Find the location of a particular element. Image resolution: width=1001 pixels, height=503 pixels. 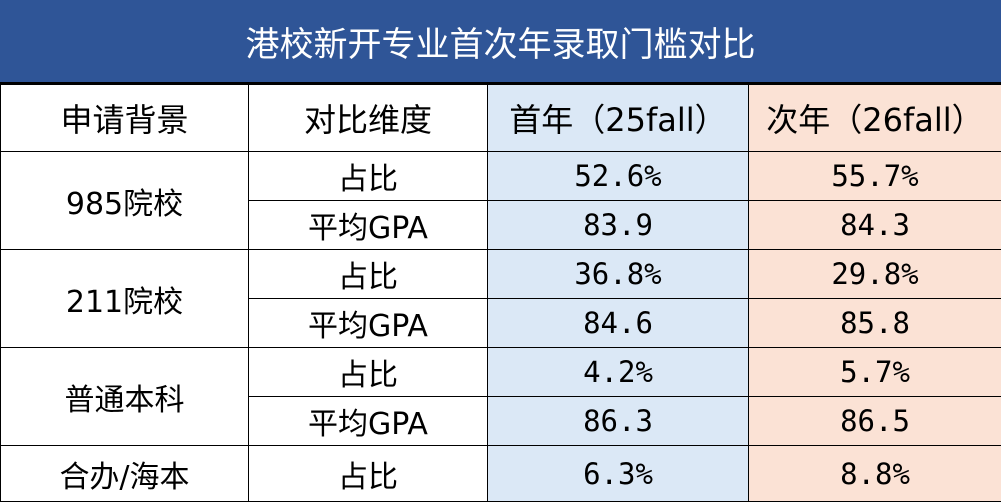

first-year-value: 86.3 is located at coordinates (618, 421).